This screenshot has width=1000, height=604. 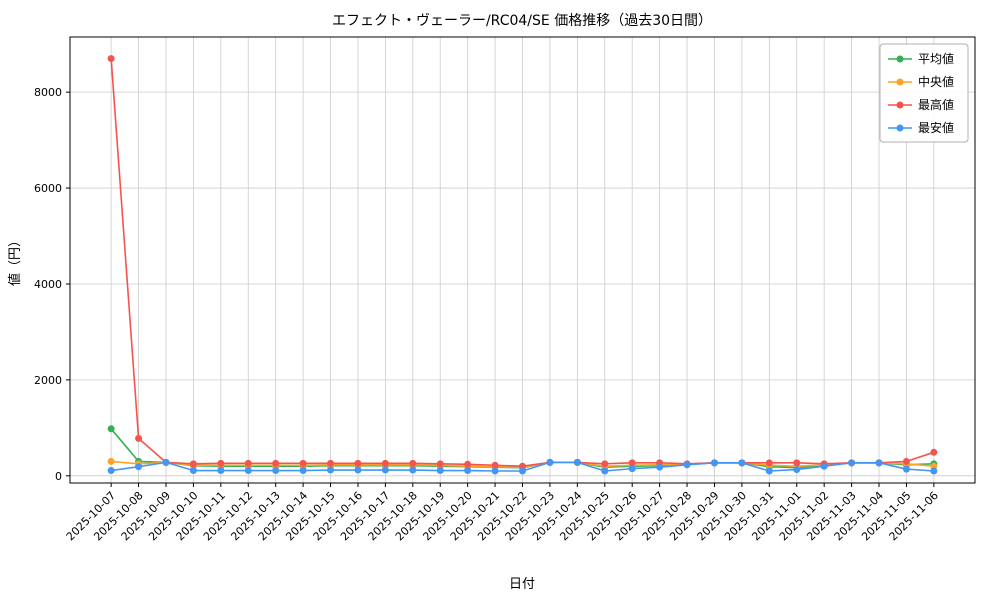 What do you see at coordinates (522, 584) in the screenshot?
I see `x-axis-label: 日付` at bounding box center [522, 584].